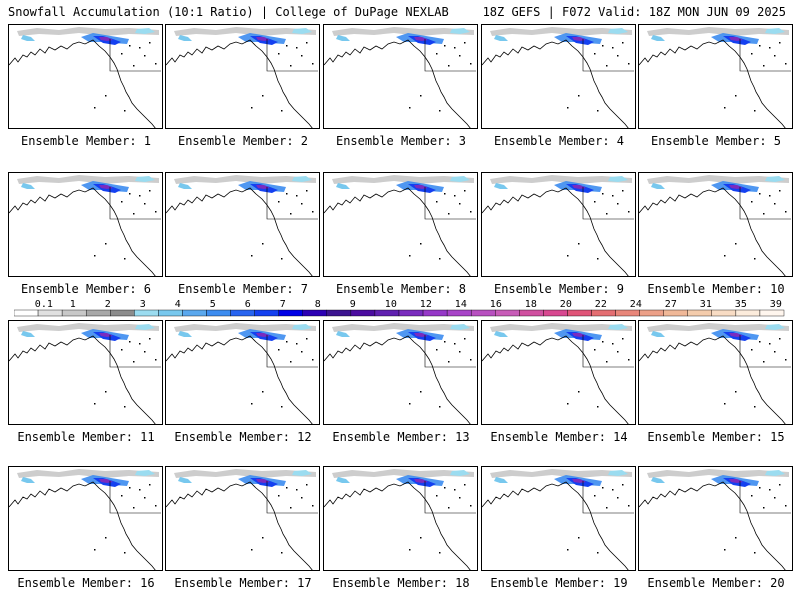 The width and height of the screenshot is (800, 600). I want to click on colorbar-tick-label: 7, so click(283, 304).